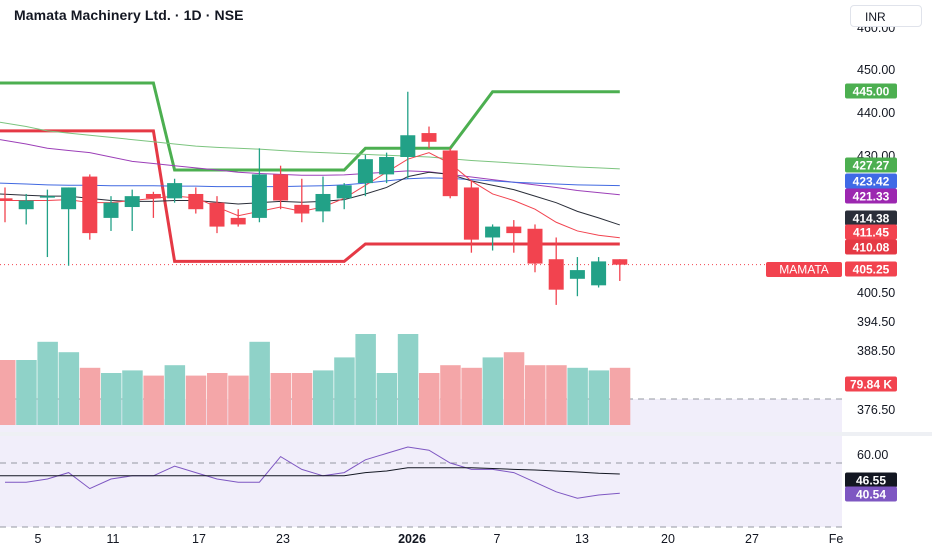 The height and width of the screenshot is (550, 932). I want to click on upper-channel-badge-text: 445.00, so click(871, 92).